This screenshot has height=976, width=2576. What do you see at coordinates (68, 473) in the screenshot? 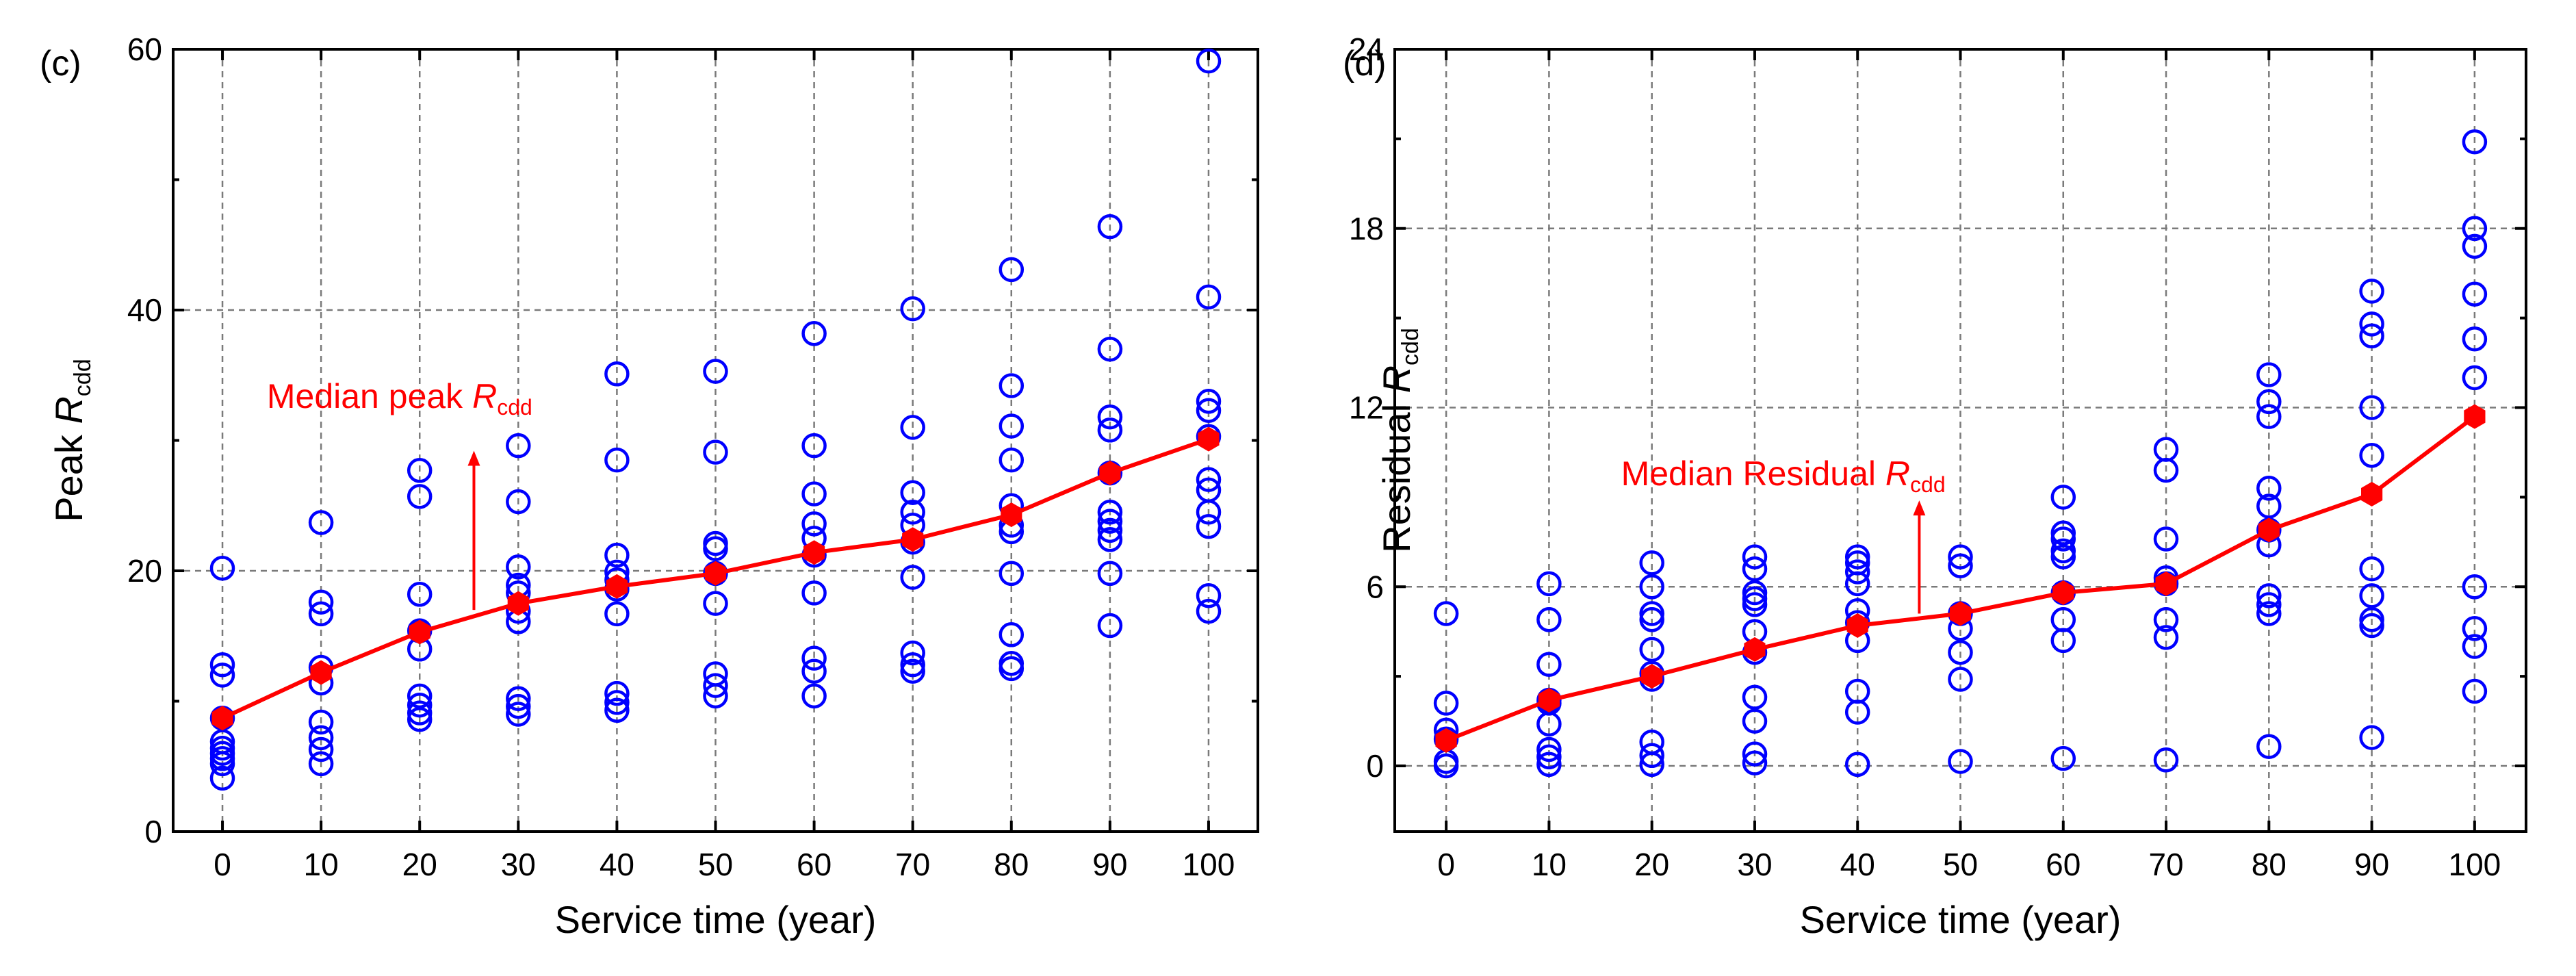
I see `y-axis-title-text: Peak` at bounding box center [68, 473].